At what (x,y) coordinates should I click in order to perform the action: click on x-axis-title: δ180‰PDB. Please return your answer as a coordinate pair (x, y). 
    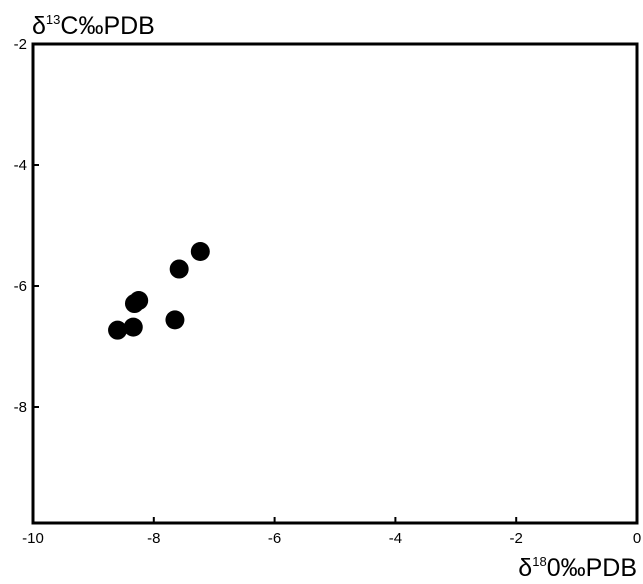
    Looking at the image, I should click on (577, 568).